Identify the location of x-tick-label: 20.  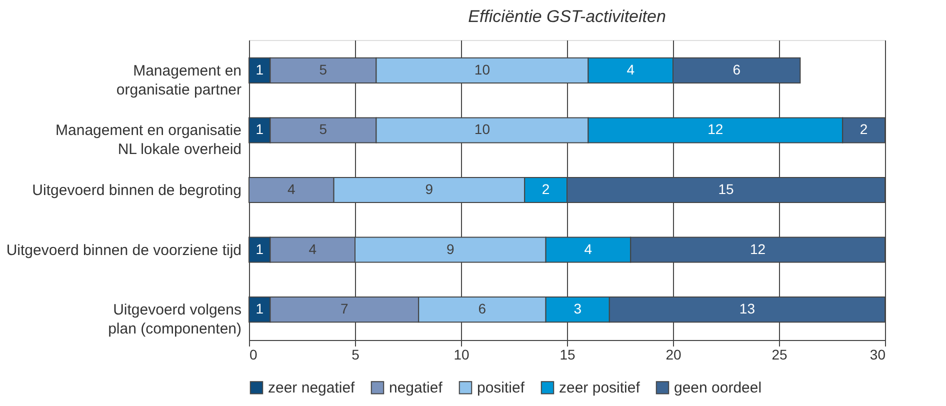
(674, 354).